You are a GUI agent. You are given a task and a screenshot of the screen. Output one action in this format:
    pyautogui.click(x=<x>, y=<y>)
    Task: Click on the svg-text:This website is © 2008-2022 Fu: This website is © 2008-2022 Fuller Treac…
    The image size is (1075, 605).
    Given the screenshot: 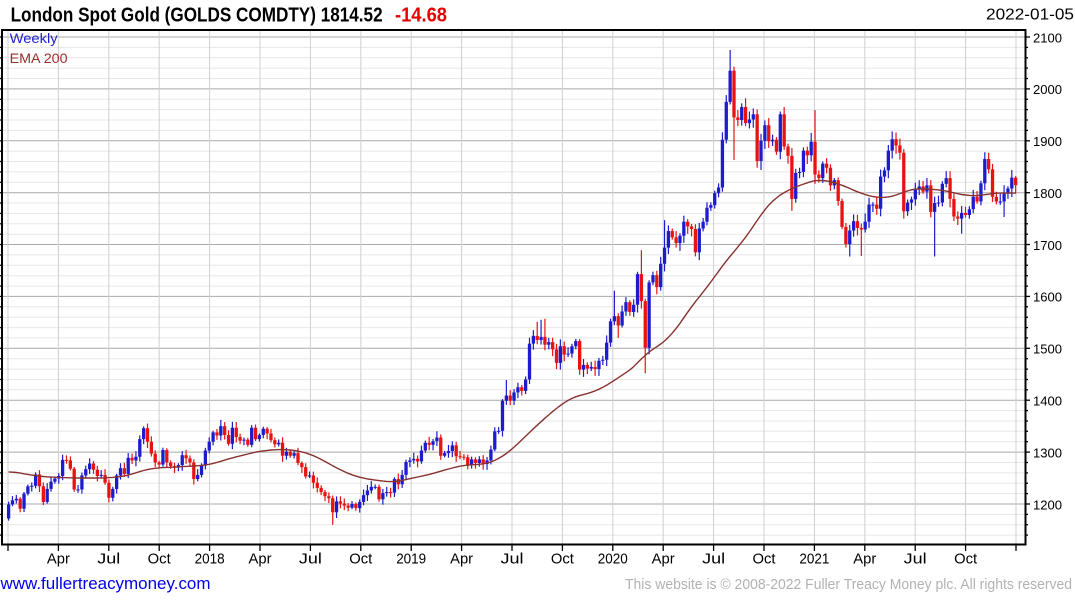 What is the action you would take?
    pyautogui.click(x=848, y=584)
    